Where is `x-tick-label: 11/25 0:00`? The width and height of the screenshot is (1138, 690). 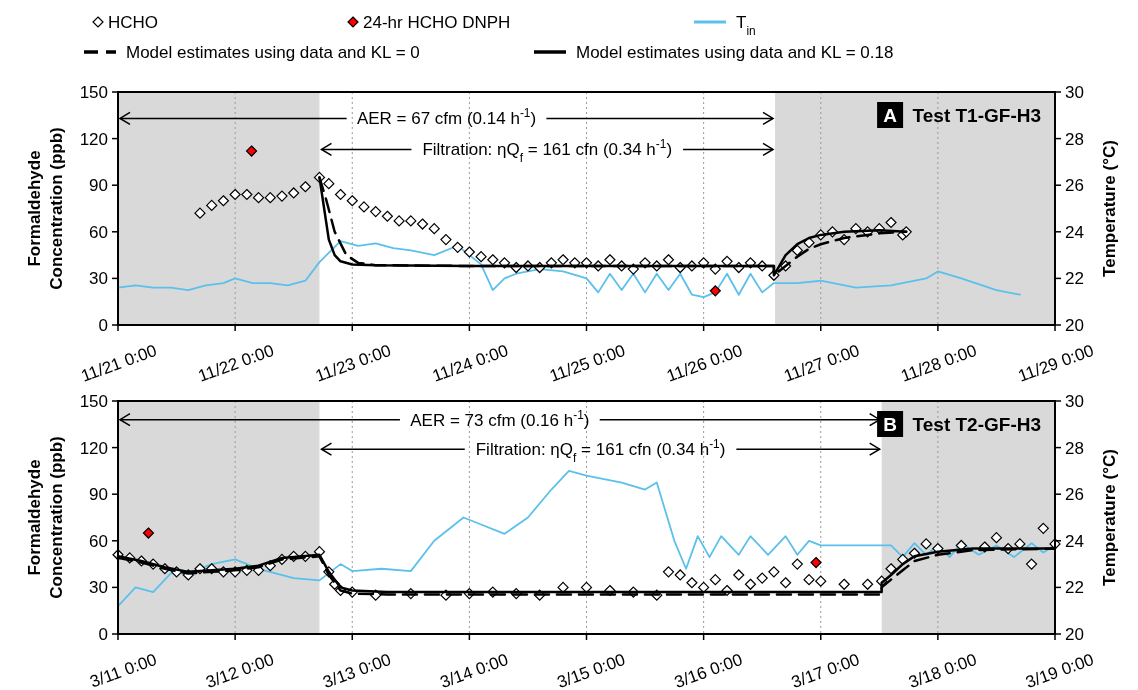
x-tick-label: 11/25 0:00 is located at coordinates (587, 363).